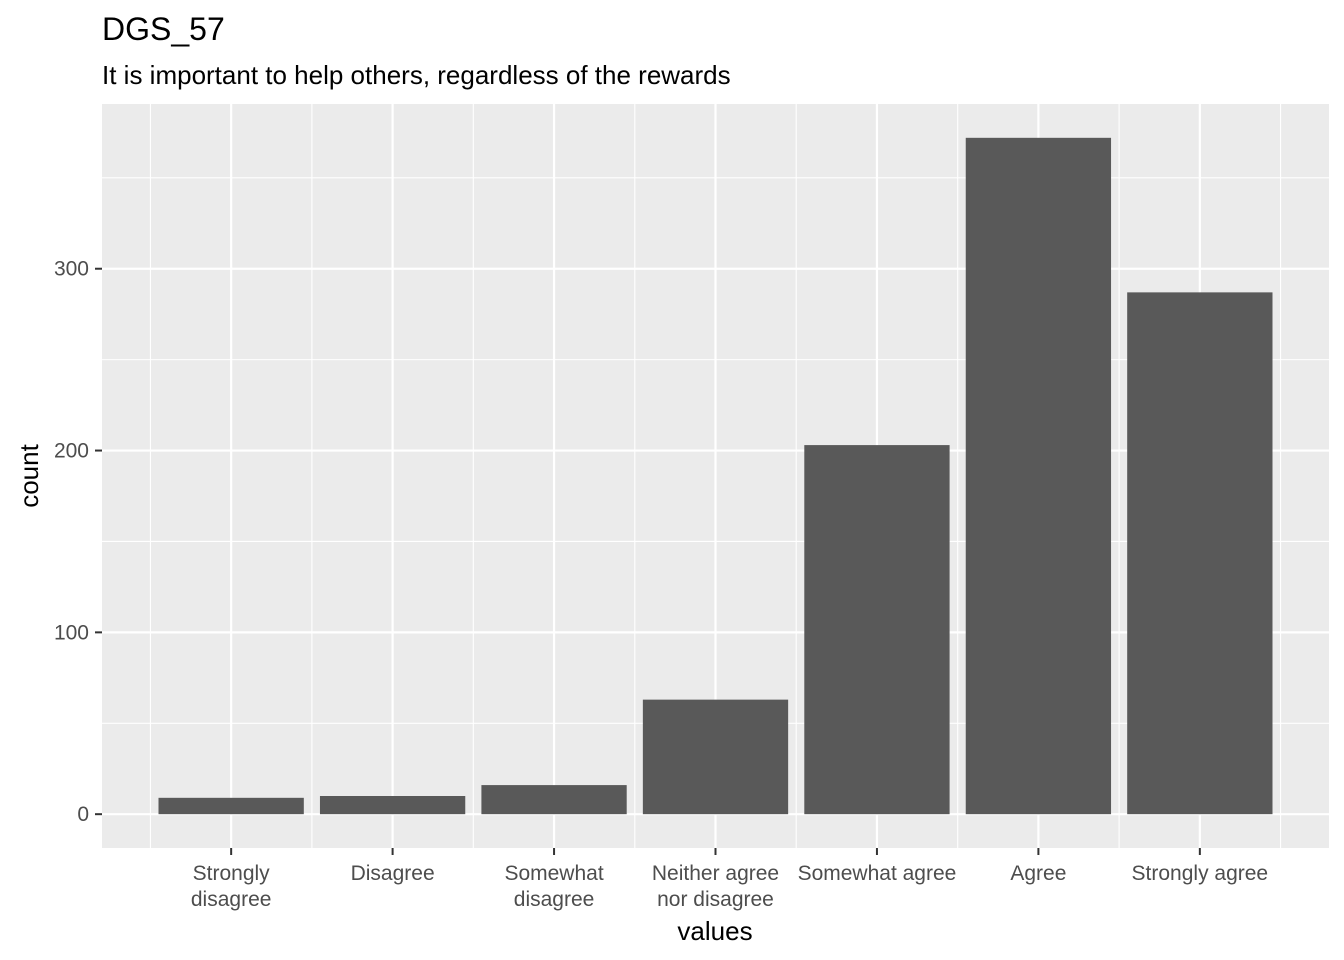  I want to click on x-tick-label-line: Strongly agree, so click(1200, 873).